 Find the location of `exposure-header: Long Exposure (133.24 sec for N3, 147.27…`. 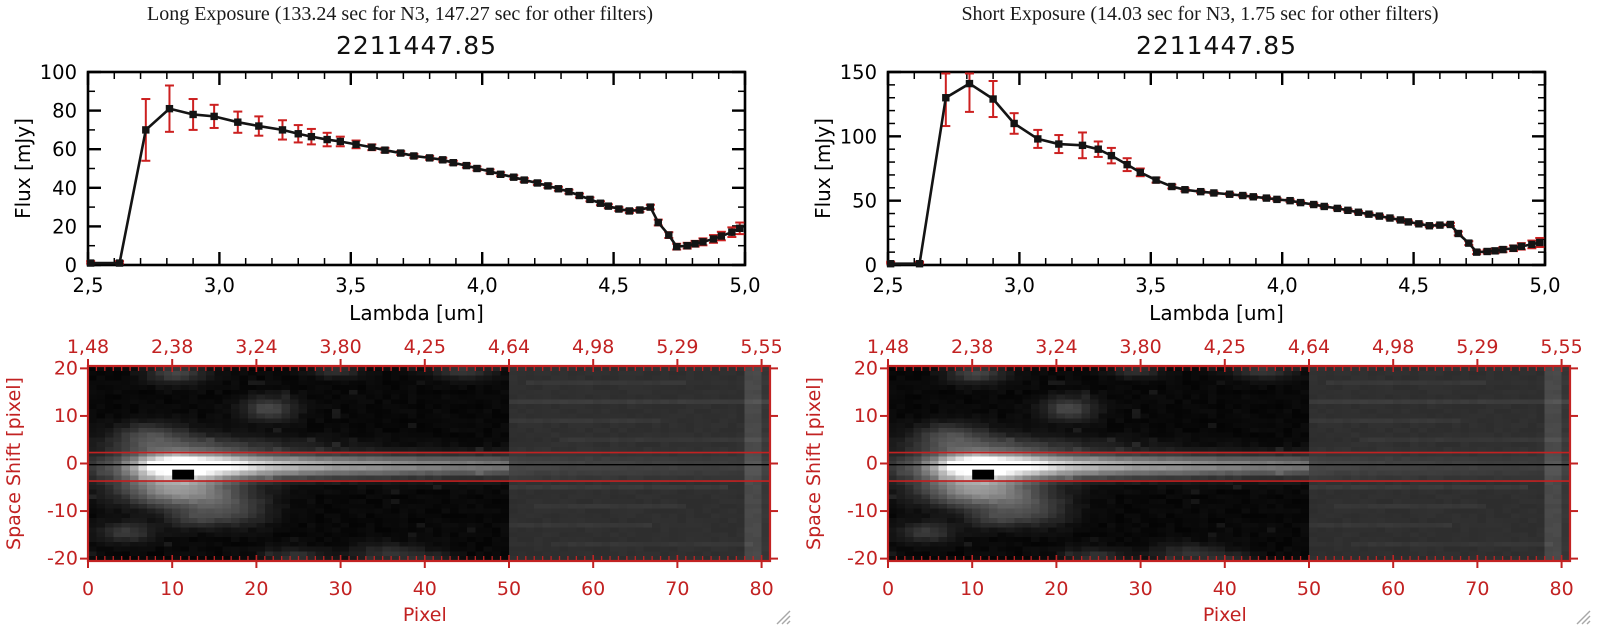

exposure-header: Long Exposure (133.24 sec for N3, 147.27… is located at coordinates (400, 14).